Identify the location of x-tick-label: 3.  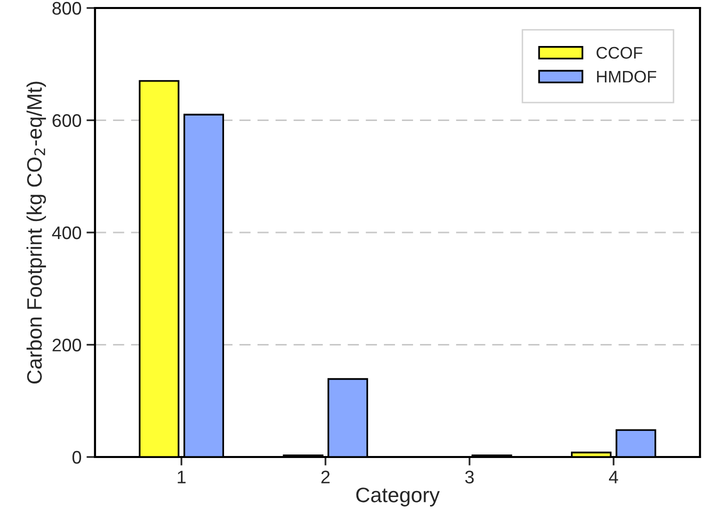
(469, 477).